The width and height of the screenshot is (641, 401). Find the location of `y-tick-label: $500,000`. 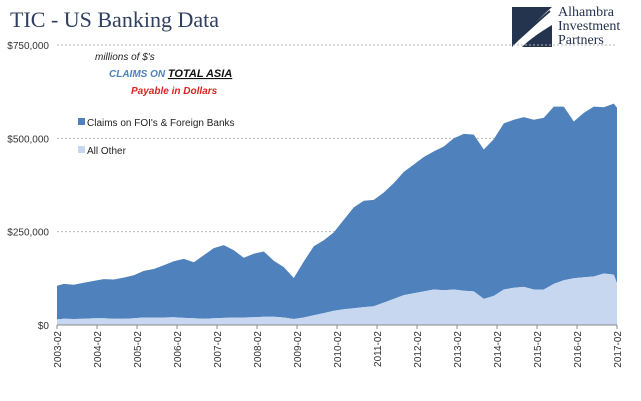

y-tick-label: $500,000 is located at coordinates (28, 139).